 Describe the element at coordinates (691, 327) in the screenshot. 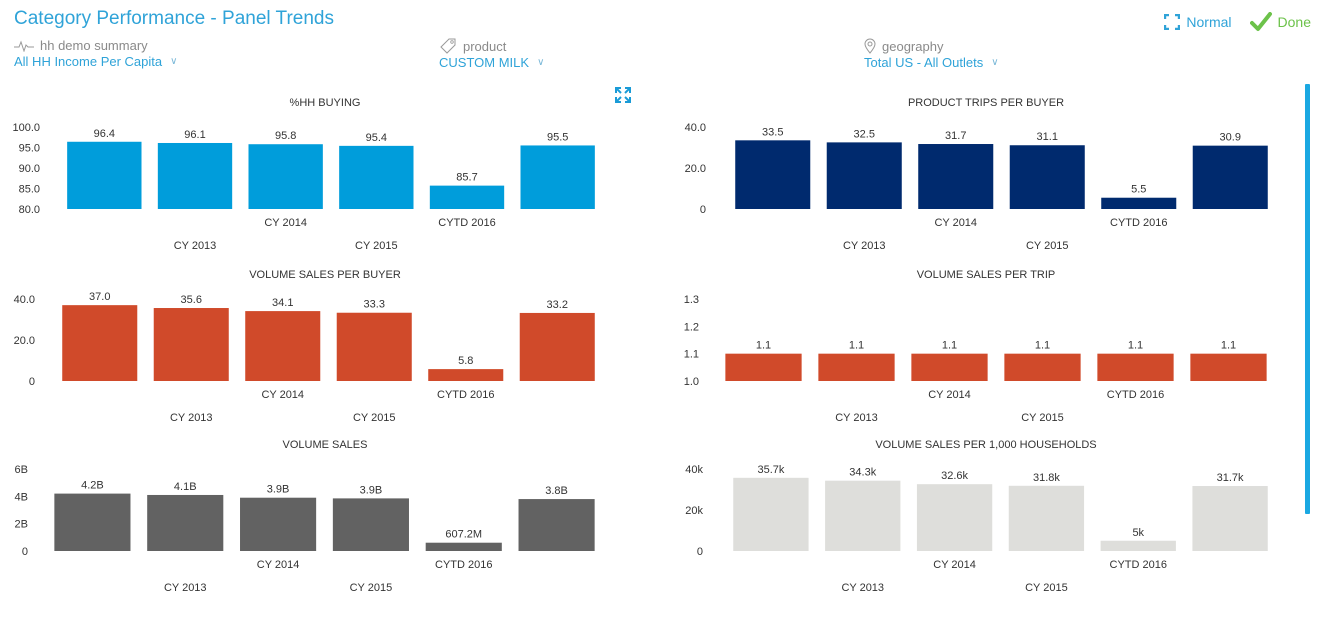

I see `y-tick-label: 1.2` at that location.